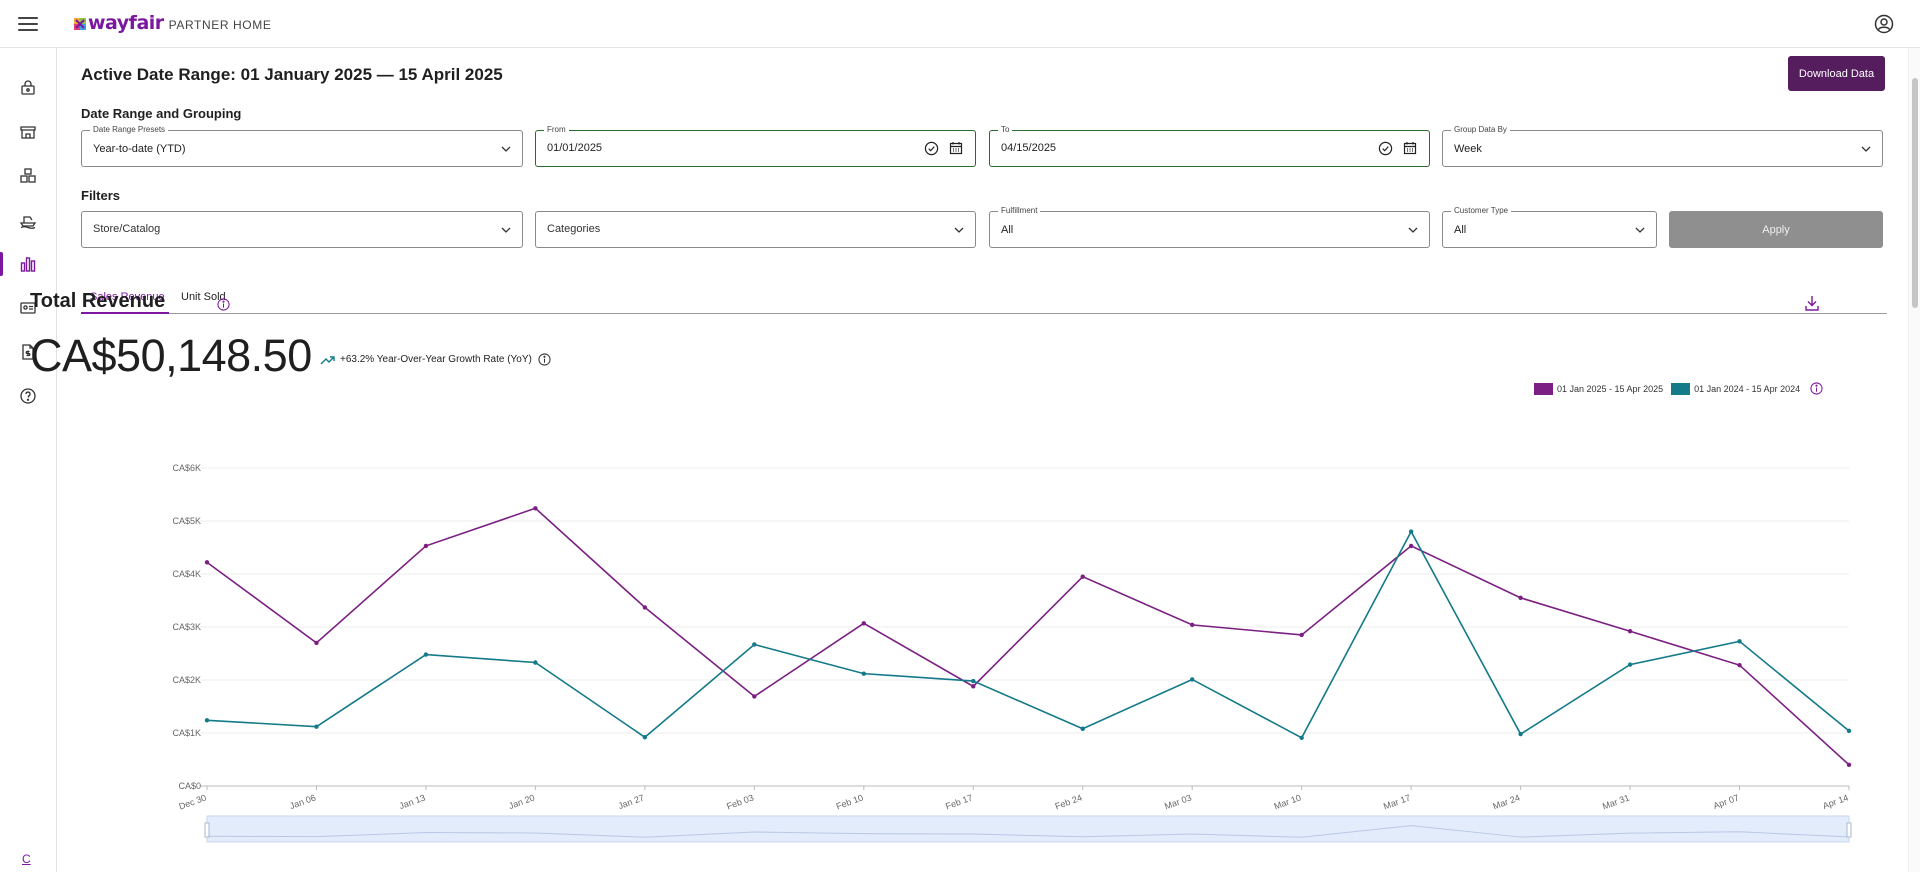 This screenshot has height=872, width=1920. Describe the element at coordinates (186, 733) in the screenshot. I see `y-tick-label: CA$1K` at that location.